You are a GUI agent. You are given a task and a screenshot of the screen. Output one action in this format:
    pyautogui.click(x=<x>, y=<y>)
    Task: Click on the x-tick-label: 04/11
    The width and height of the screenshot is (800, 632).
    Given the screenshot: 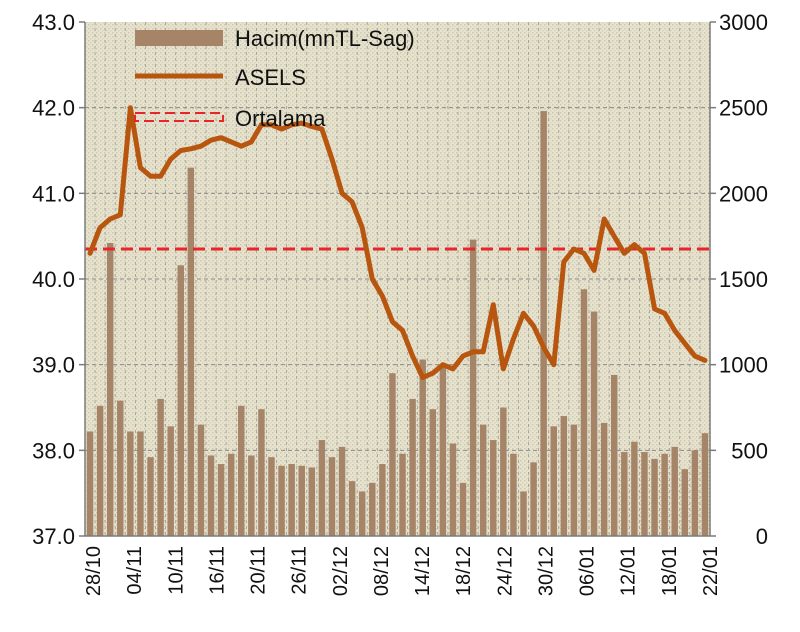 What is the action you would take?
    pyautogui.click(x=135, y=570)
    